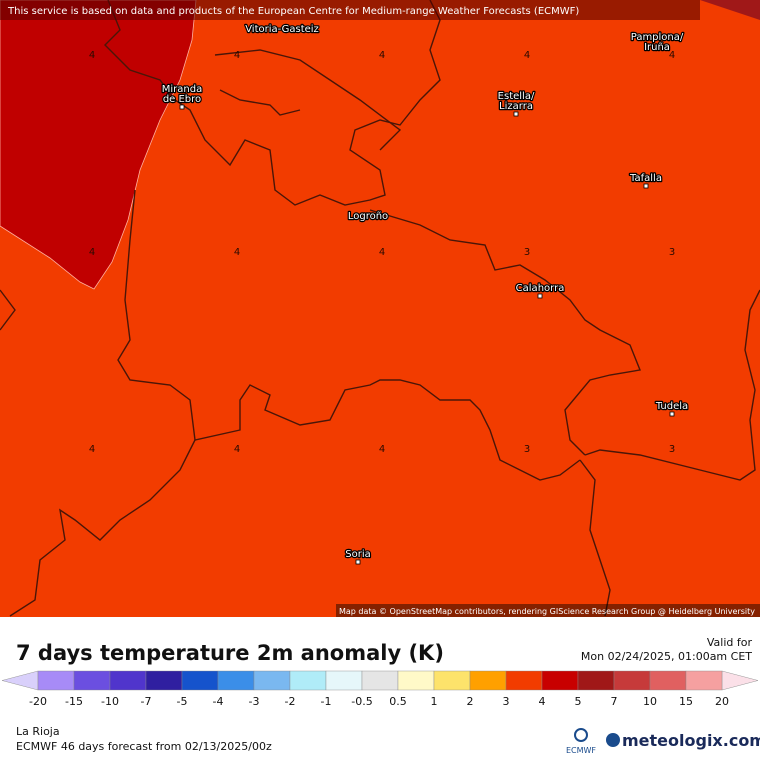 This screenshot has width=760, height=760. What do you see at coordinates (20, 680) in the screenshot?
I see `legend-under` at bounding box center [20, 680].